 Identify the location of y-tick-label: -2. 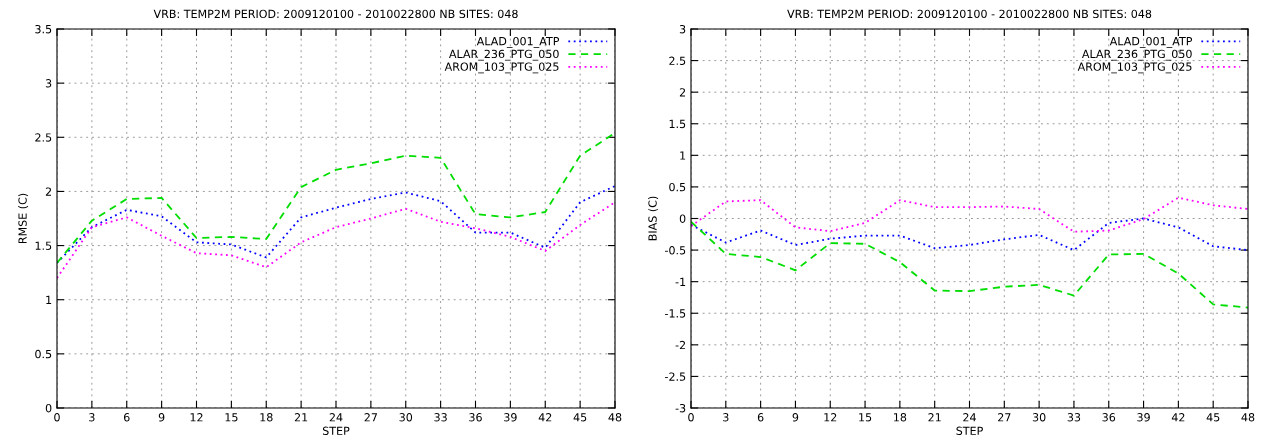
(680, 345).